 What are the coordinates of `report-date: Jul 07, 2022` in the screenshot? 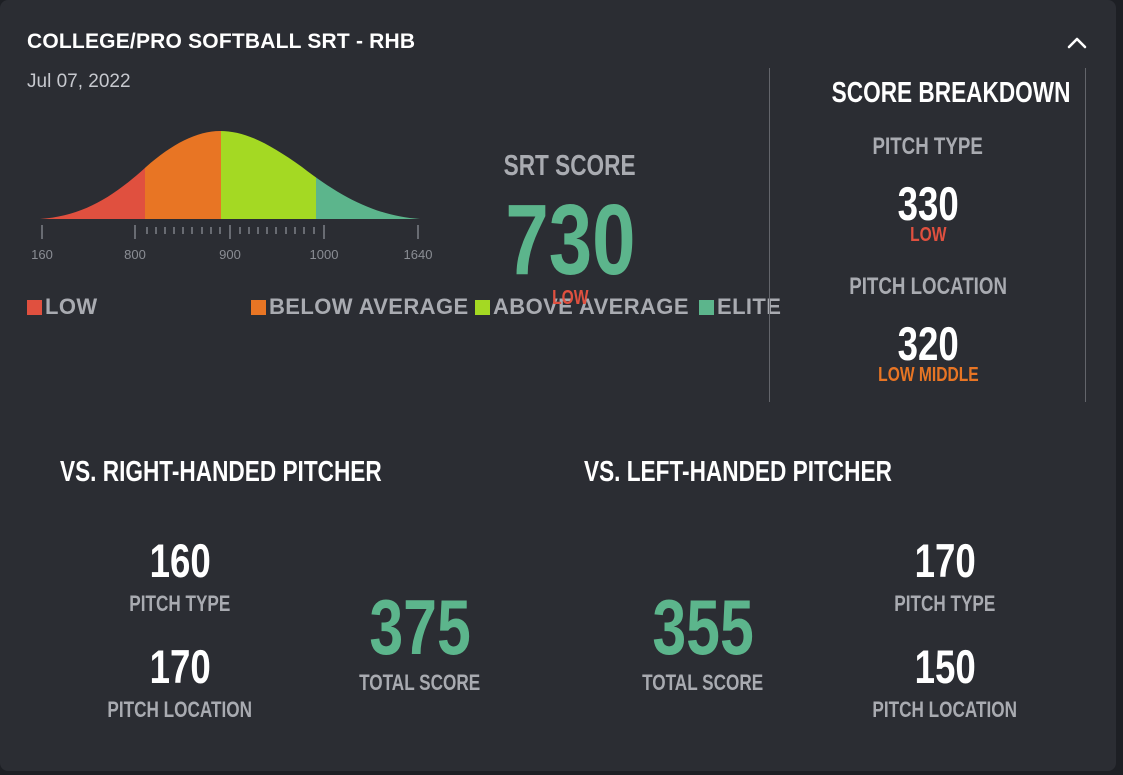 It's located at (79, 81).